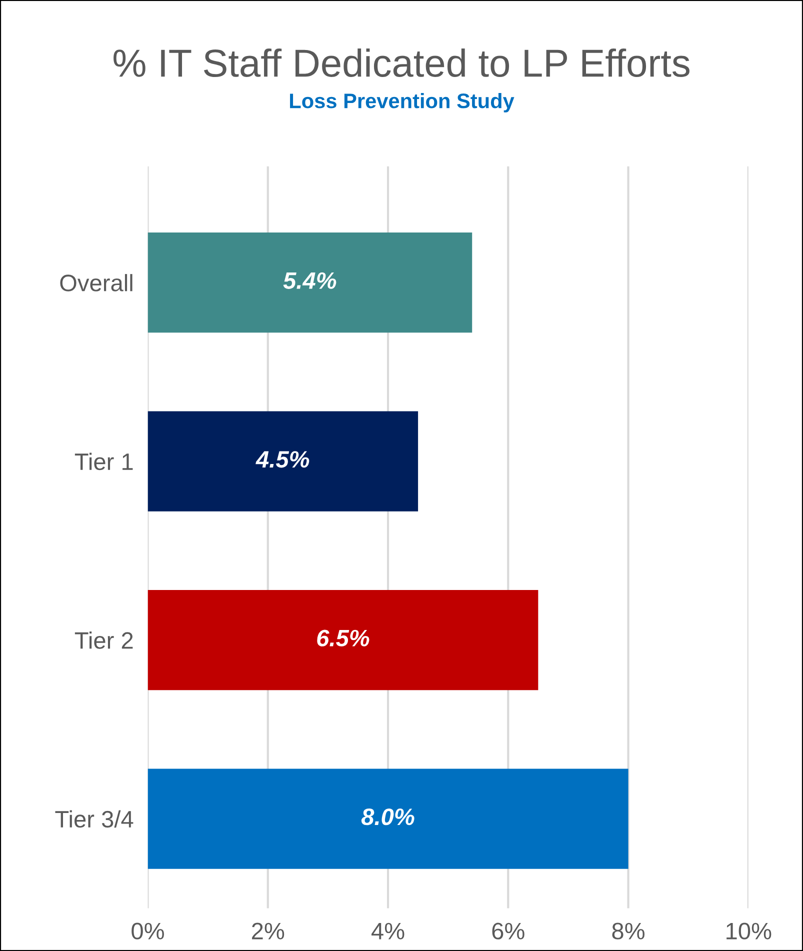 The image size is (803, 951). Describe the element at coordinates (508, 931) in the screenshot. I see `x-tick-label: 6%` at that location.